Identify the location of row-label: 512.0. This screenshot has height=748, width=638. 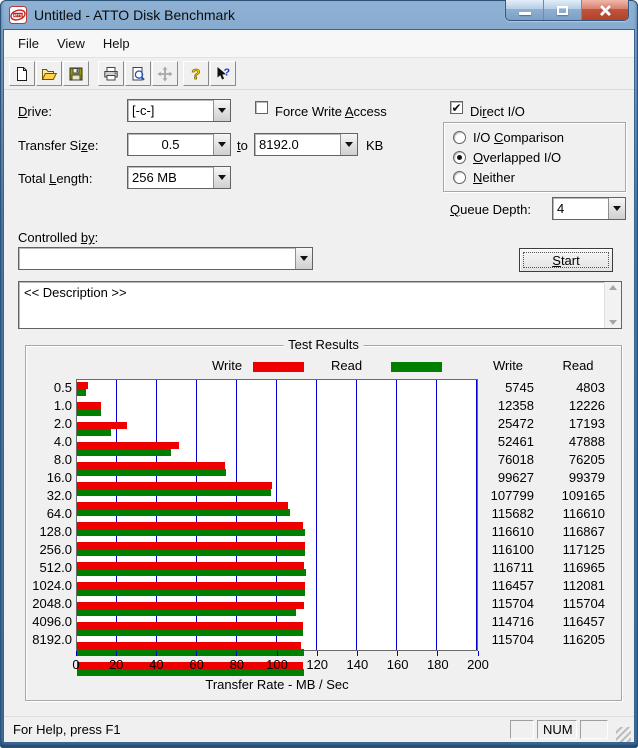
(55, 567).